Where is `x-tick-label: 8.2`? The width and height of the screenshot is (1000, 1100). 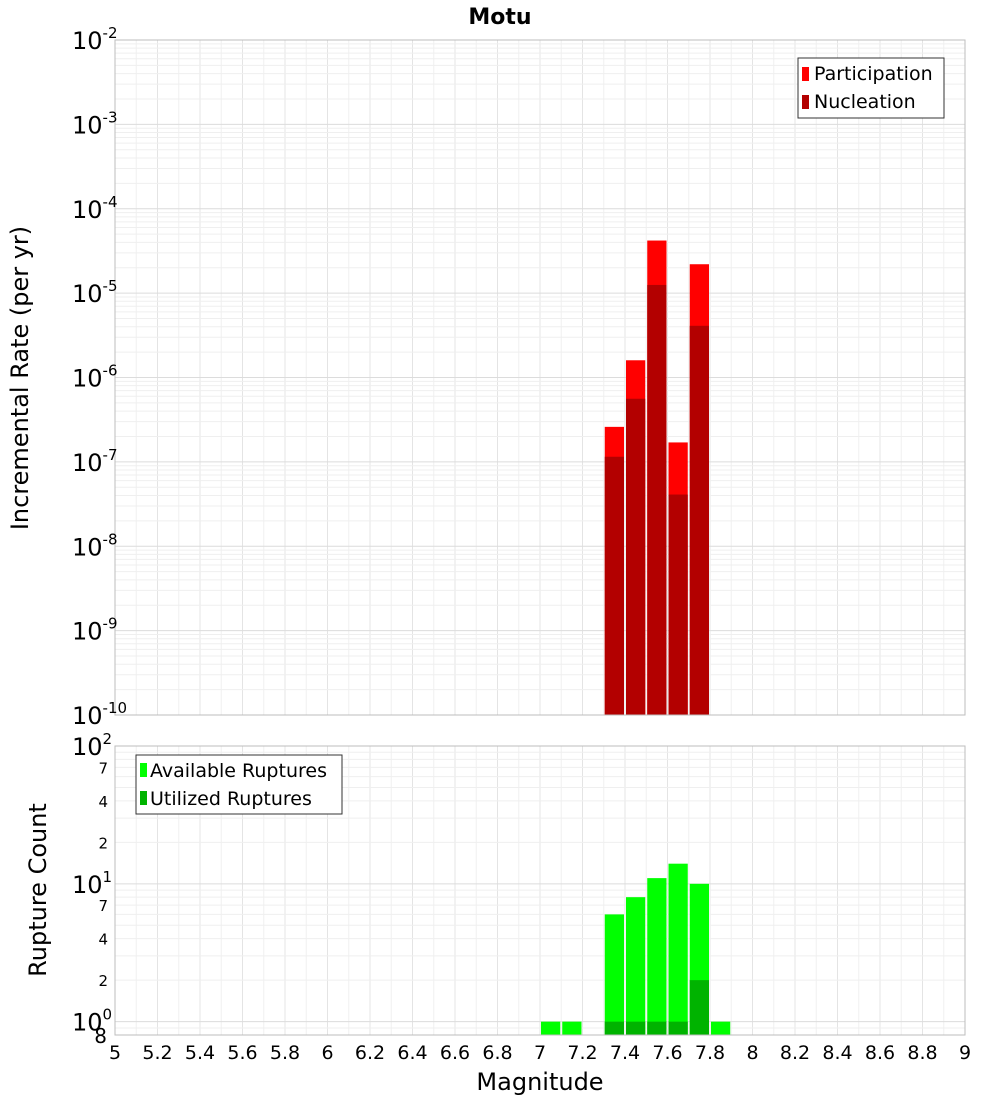
x-tick-label: 8.2 is located at coordinates (795, 1053).